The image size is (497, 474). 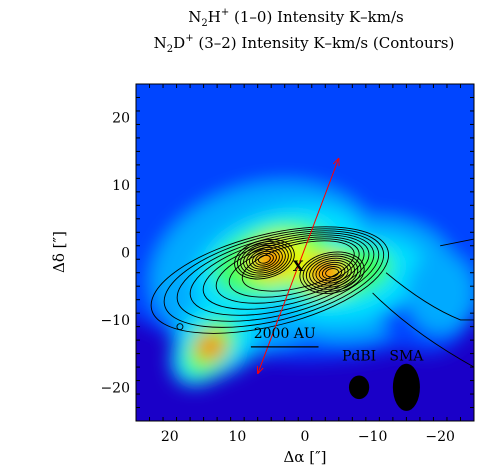 I want to click on intensity-peak, so click(x=210, y=347).